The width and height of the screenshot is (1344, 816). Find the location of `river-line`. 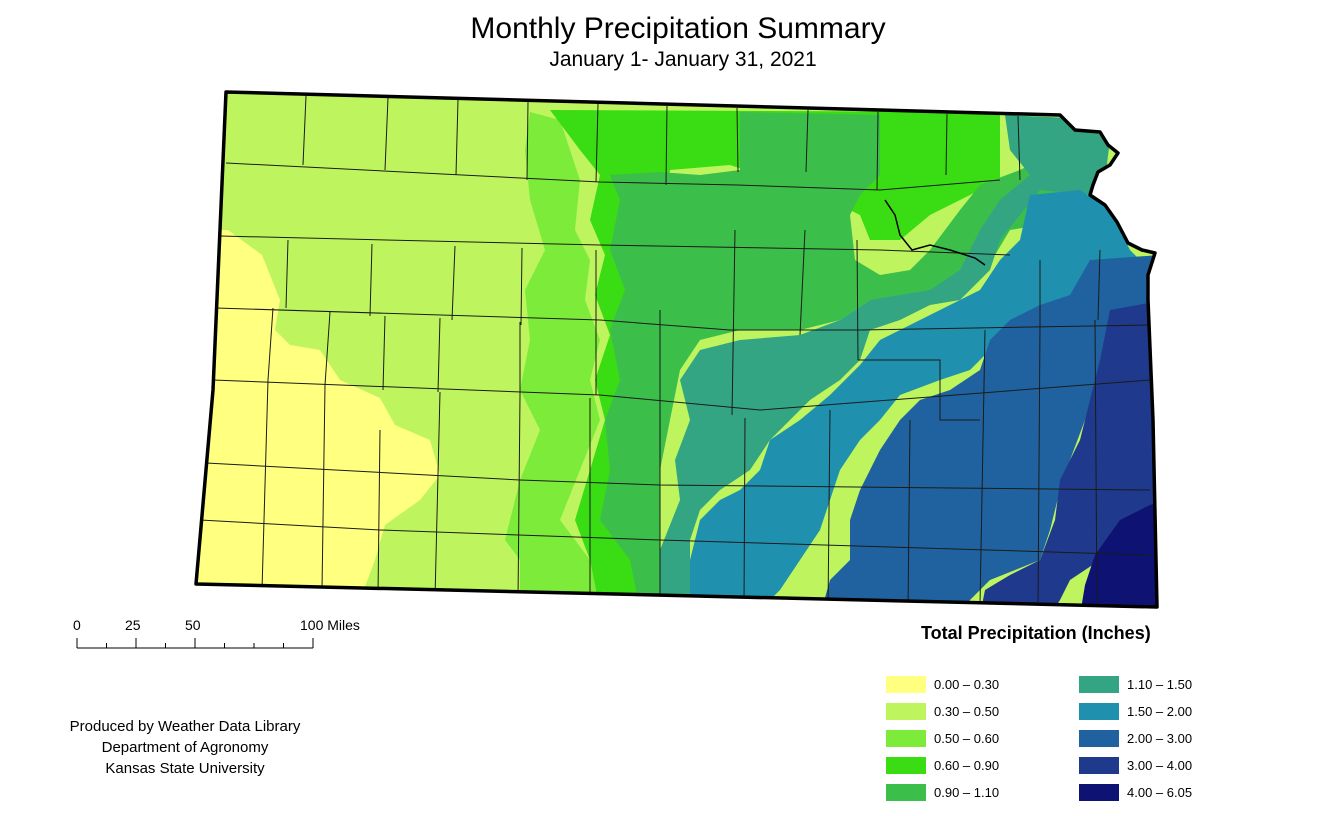

river-line is located at coordinates (935, 232).